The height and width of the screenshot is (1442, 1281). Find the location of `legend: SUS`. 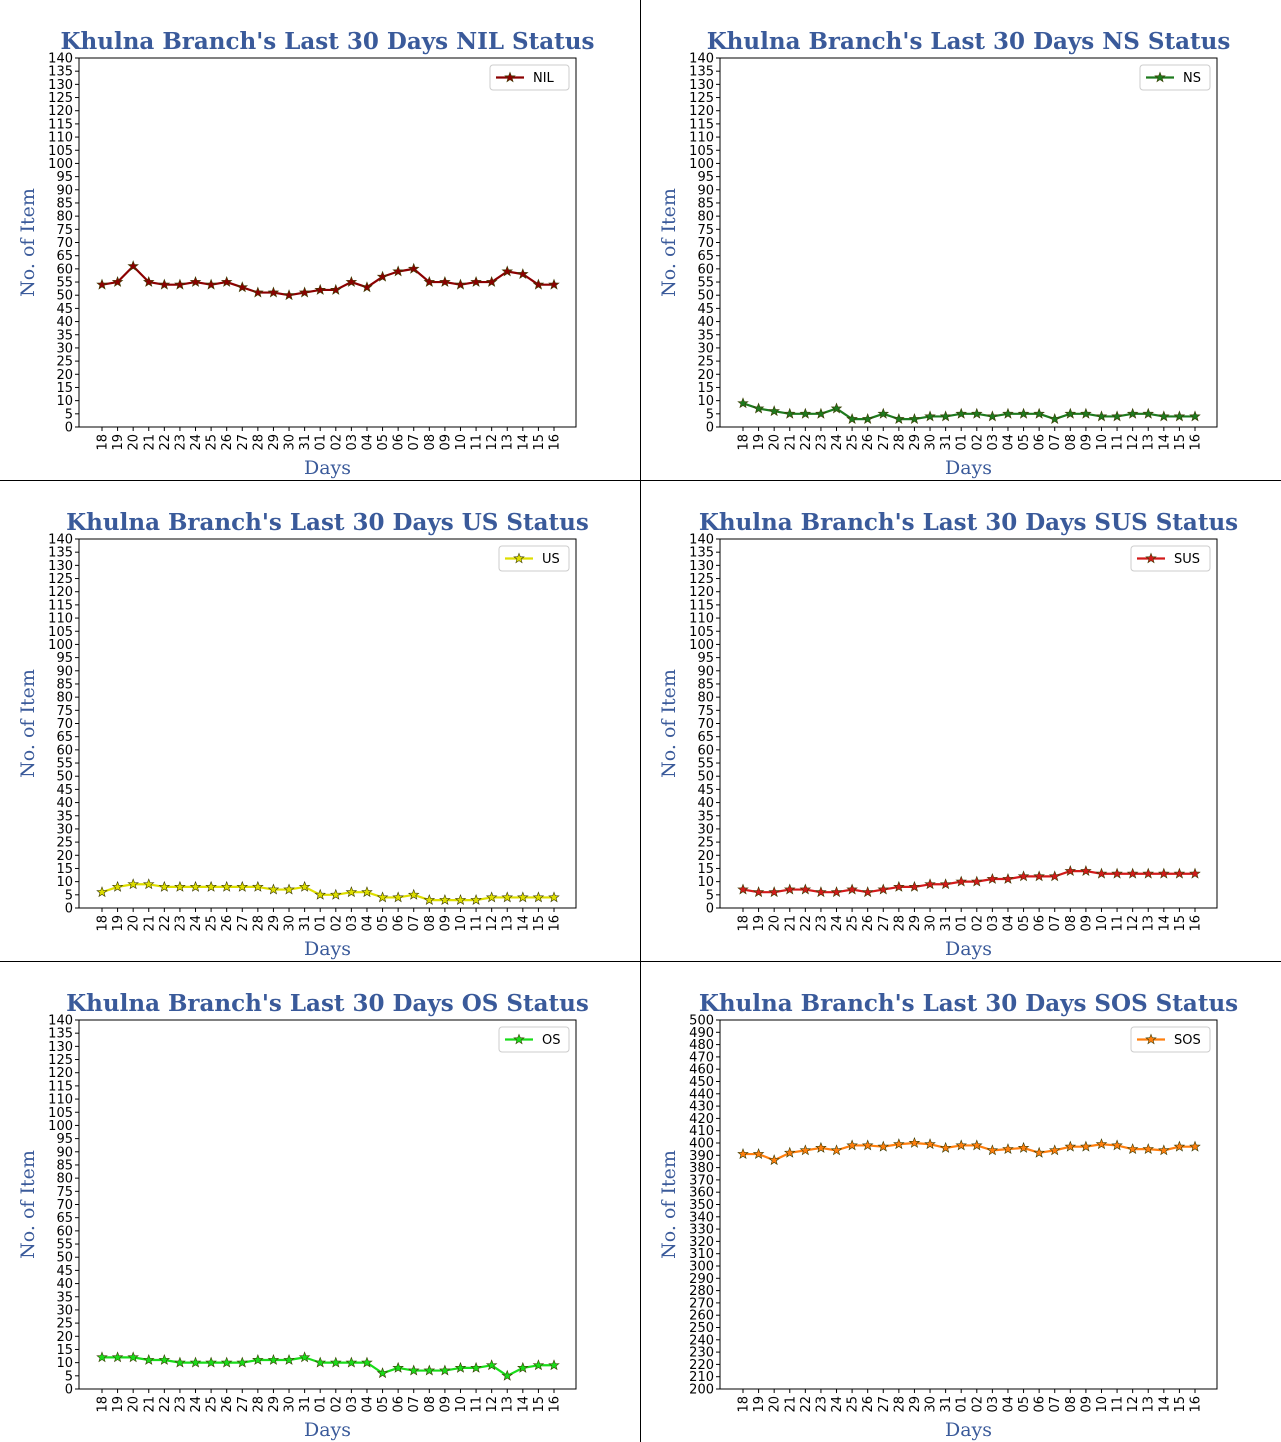

legend: SUS is located at coordinates (1170, 558).